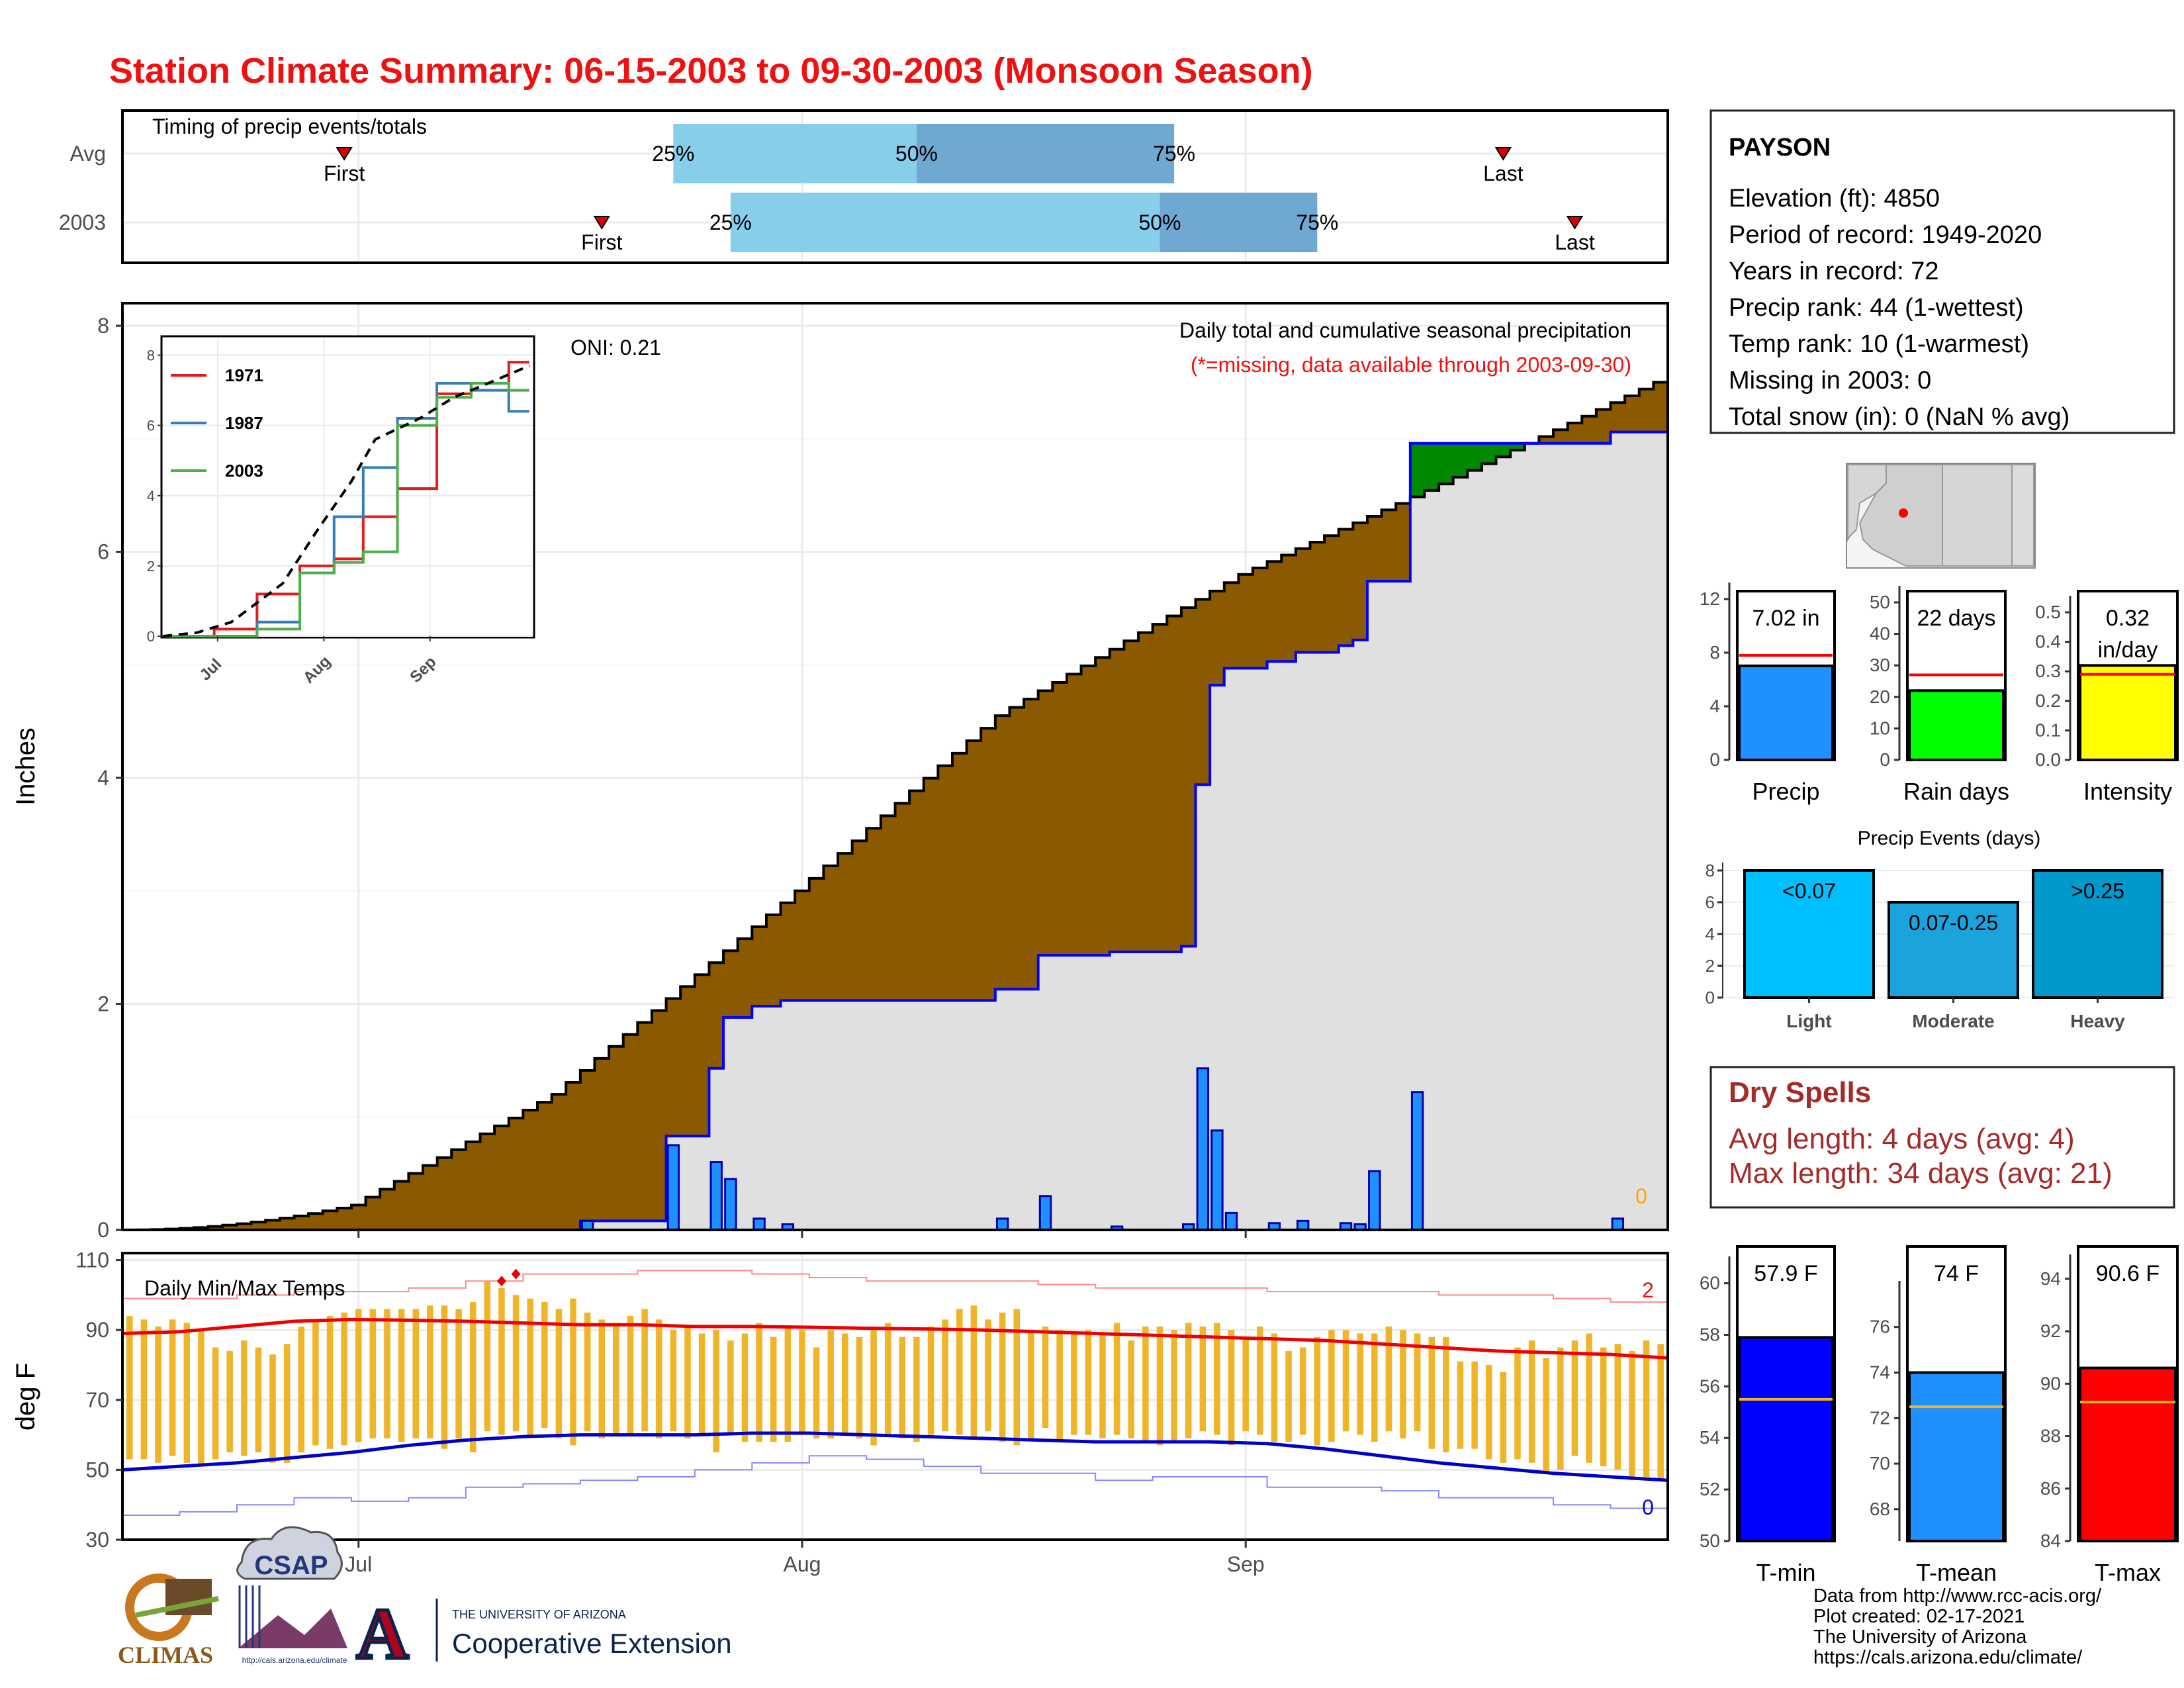  What do you see at coordinates (1786, 618) in the screenshot?
I see `gauge-precip-value-label: 7.02 in` at bounding box center [1786, 618].